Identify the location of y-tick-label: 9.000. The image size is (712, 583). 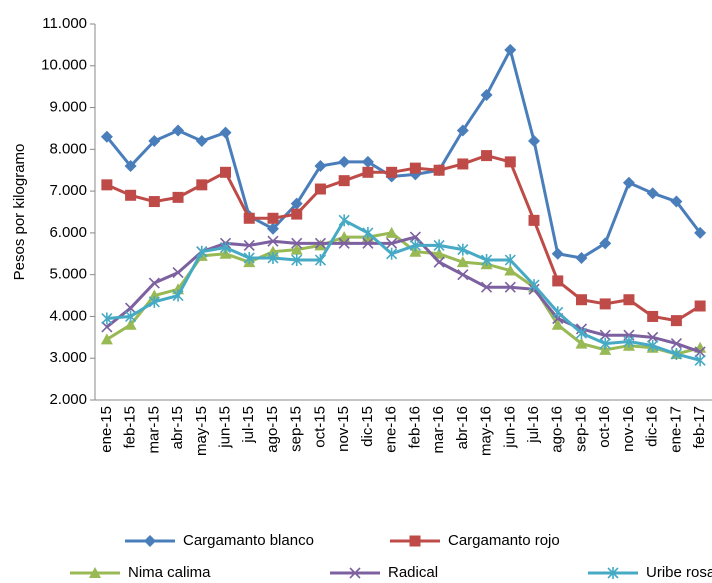
(68, 107).